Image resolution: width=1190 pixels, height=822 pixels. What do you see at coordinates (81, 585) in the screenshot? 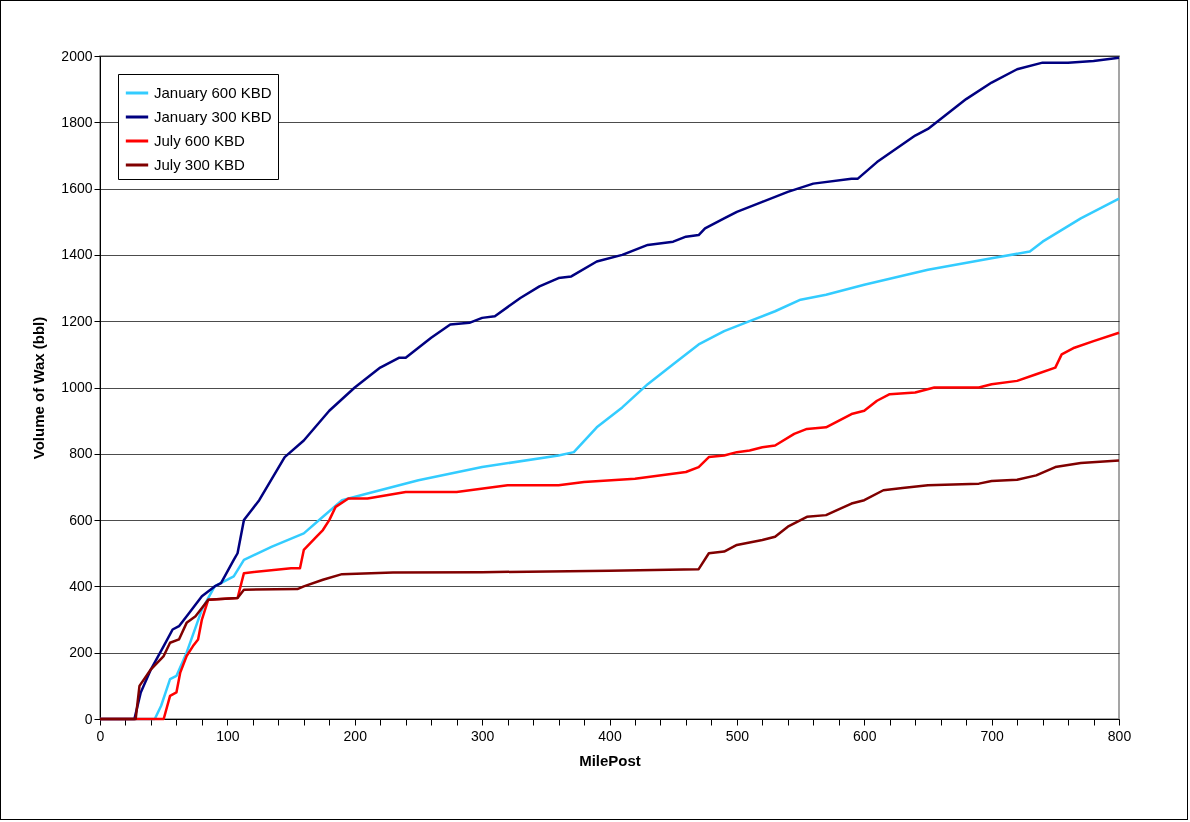
I see `y-tick-label: 400` at bounding box center [81, 585].